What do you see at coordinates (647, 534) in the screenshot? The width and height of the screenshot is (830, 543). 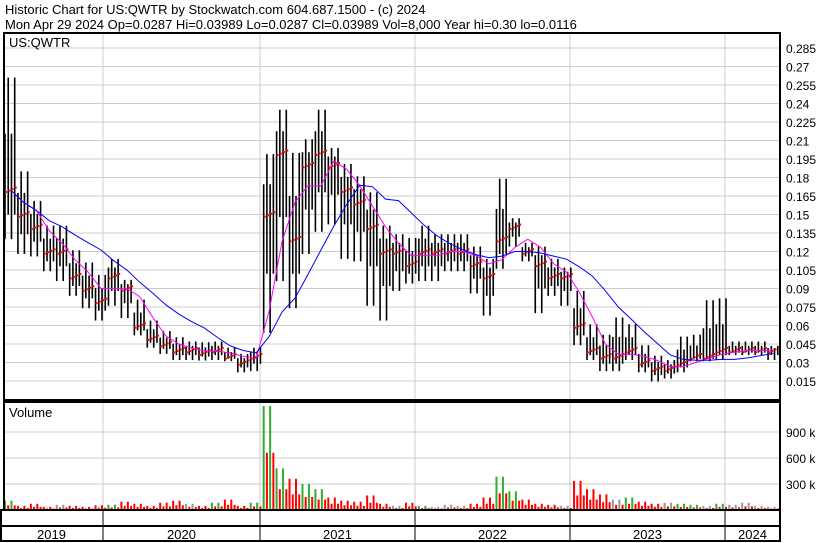 I see `x-tick-label: 2023` at bounding box center [647, 534].